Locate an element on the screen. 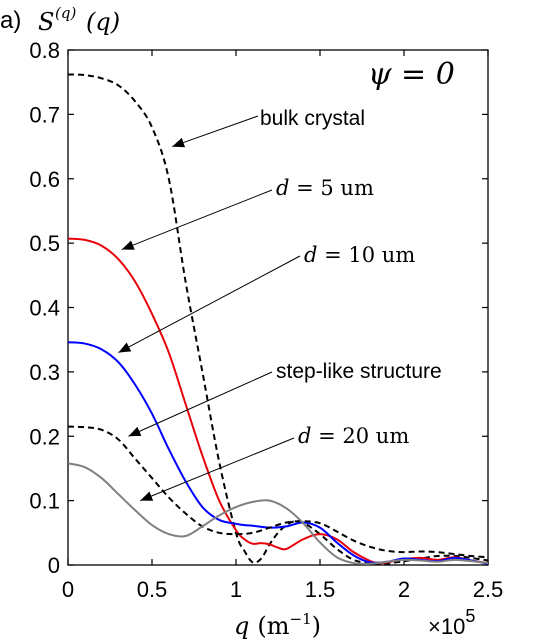 This screenshot has height=642, width=540. annotation-d10: d = 10 um is located at coordinates (359, 255).